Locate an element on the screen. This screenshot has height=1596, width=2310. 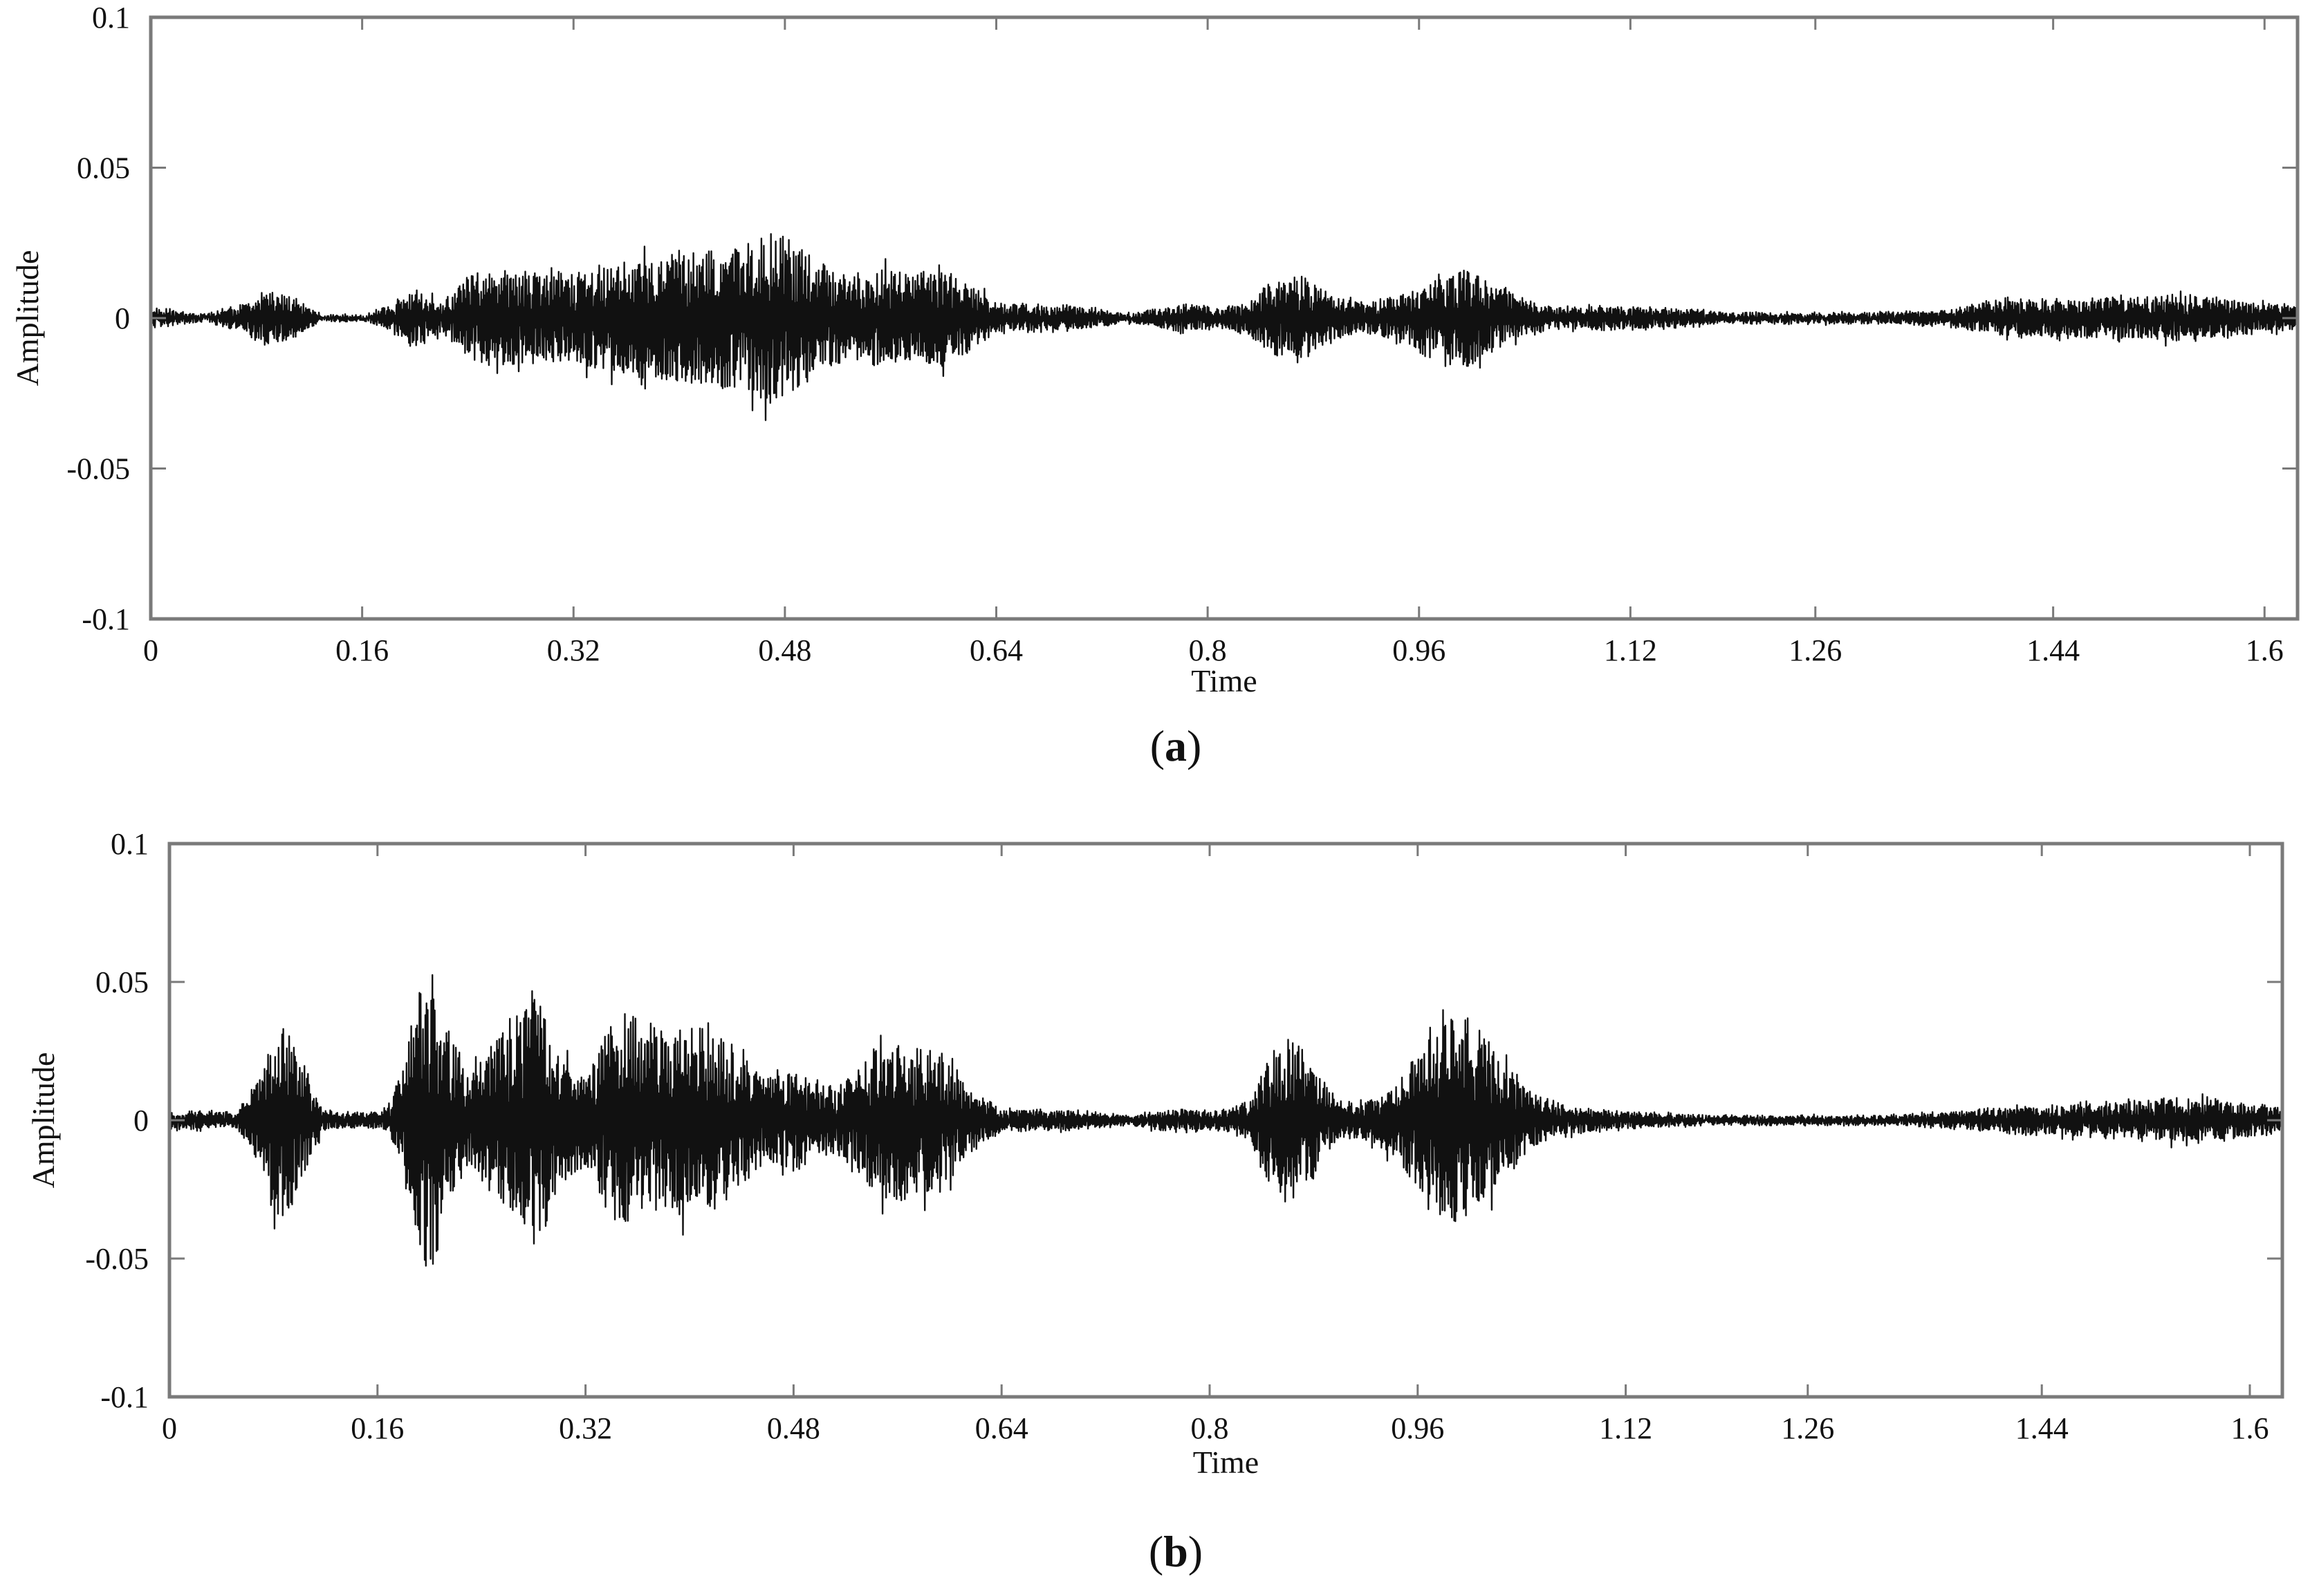
y-tick-label-b-0: -0.1 is located at coordinates (124, 1397).